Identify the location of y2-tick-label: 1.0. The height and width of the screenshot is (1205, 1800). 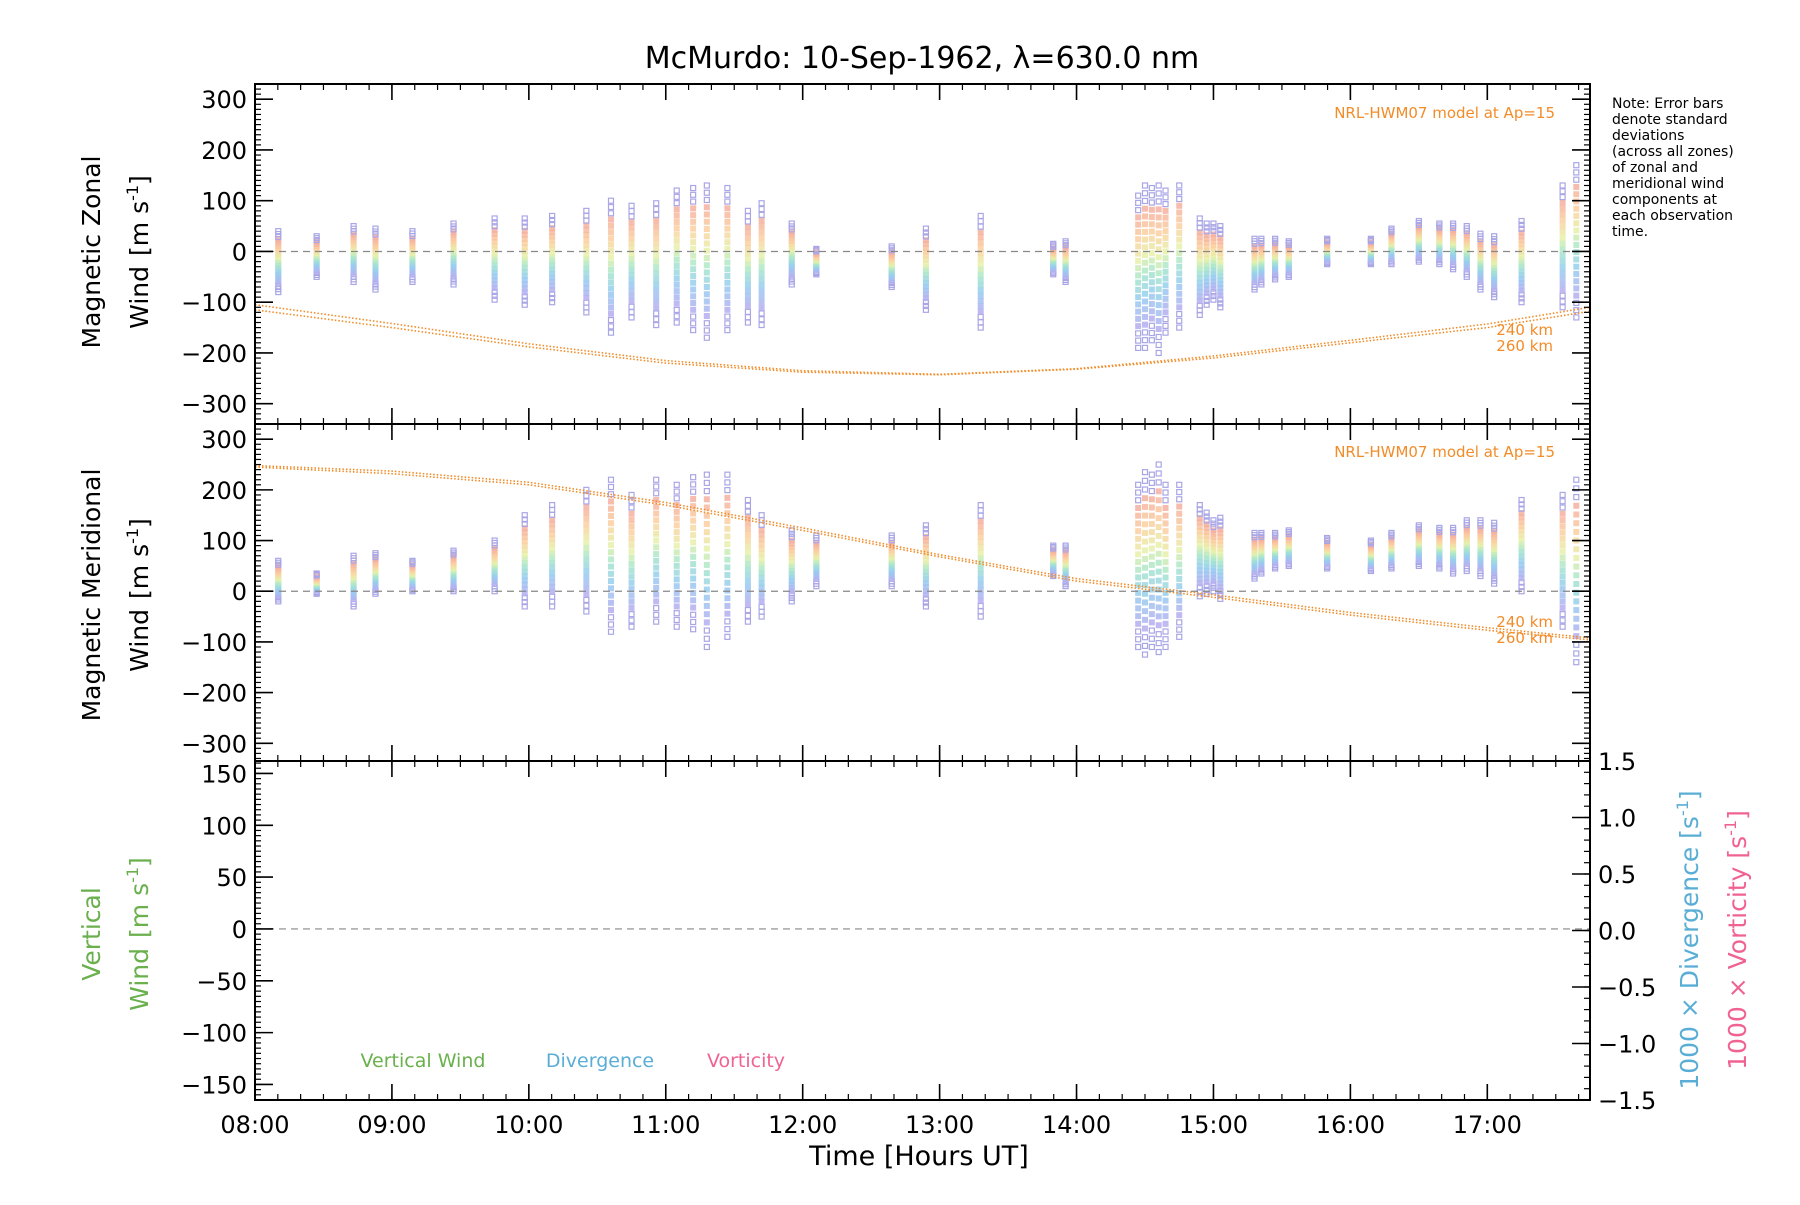
(1617, 819).